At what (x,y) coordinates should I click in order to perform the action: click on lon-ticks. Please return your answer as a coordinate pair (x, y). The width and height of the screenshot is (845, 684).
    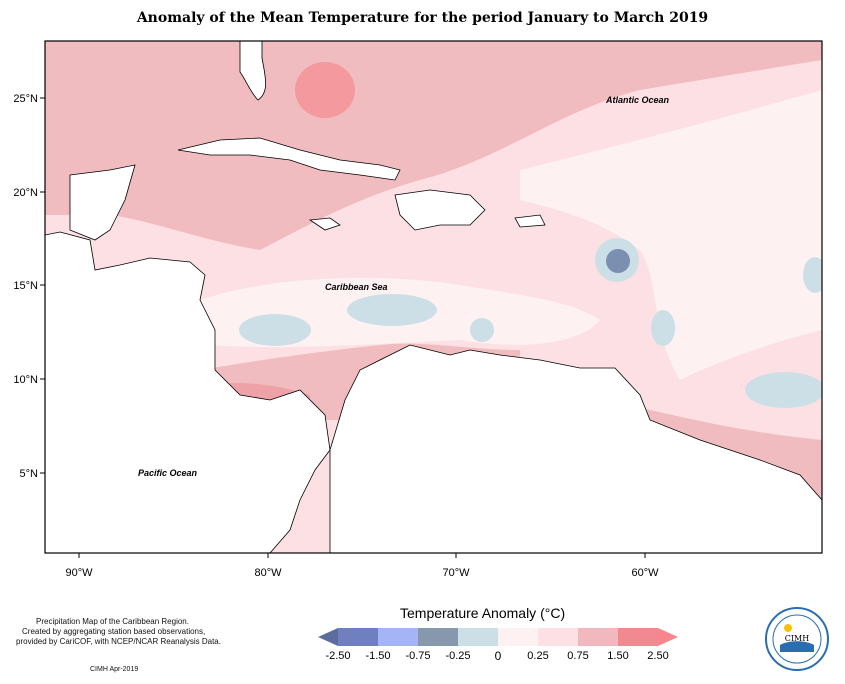
    Looking at the image, I should click on (362, 555).